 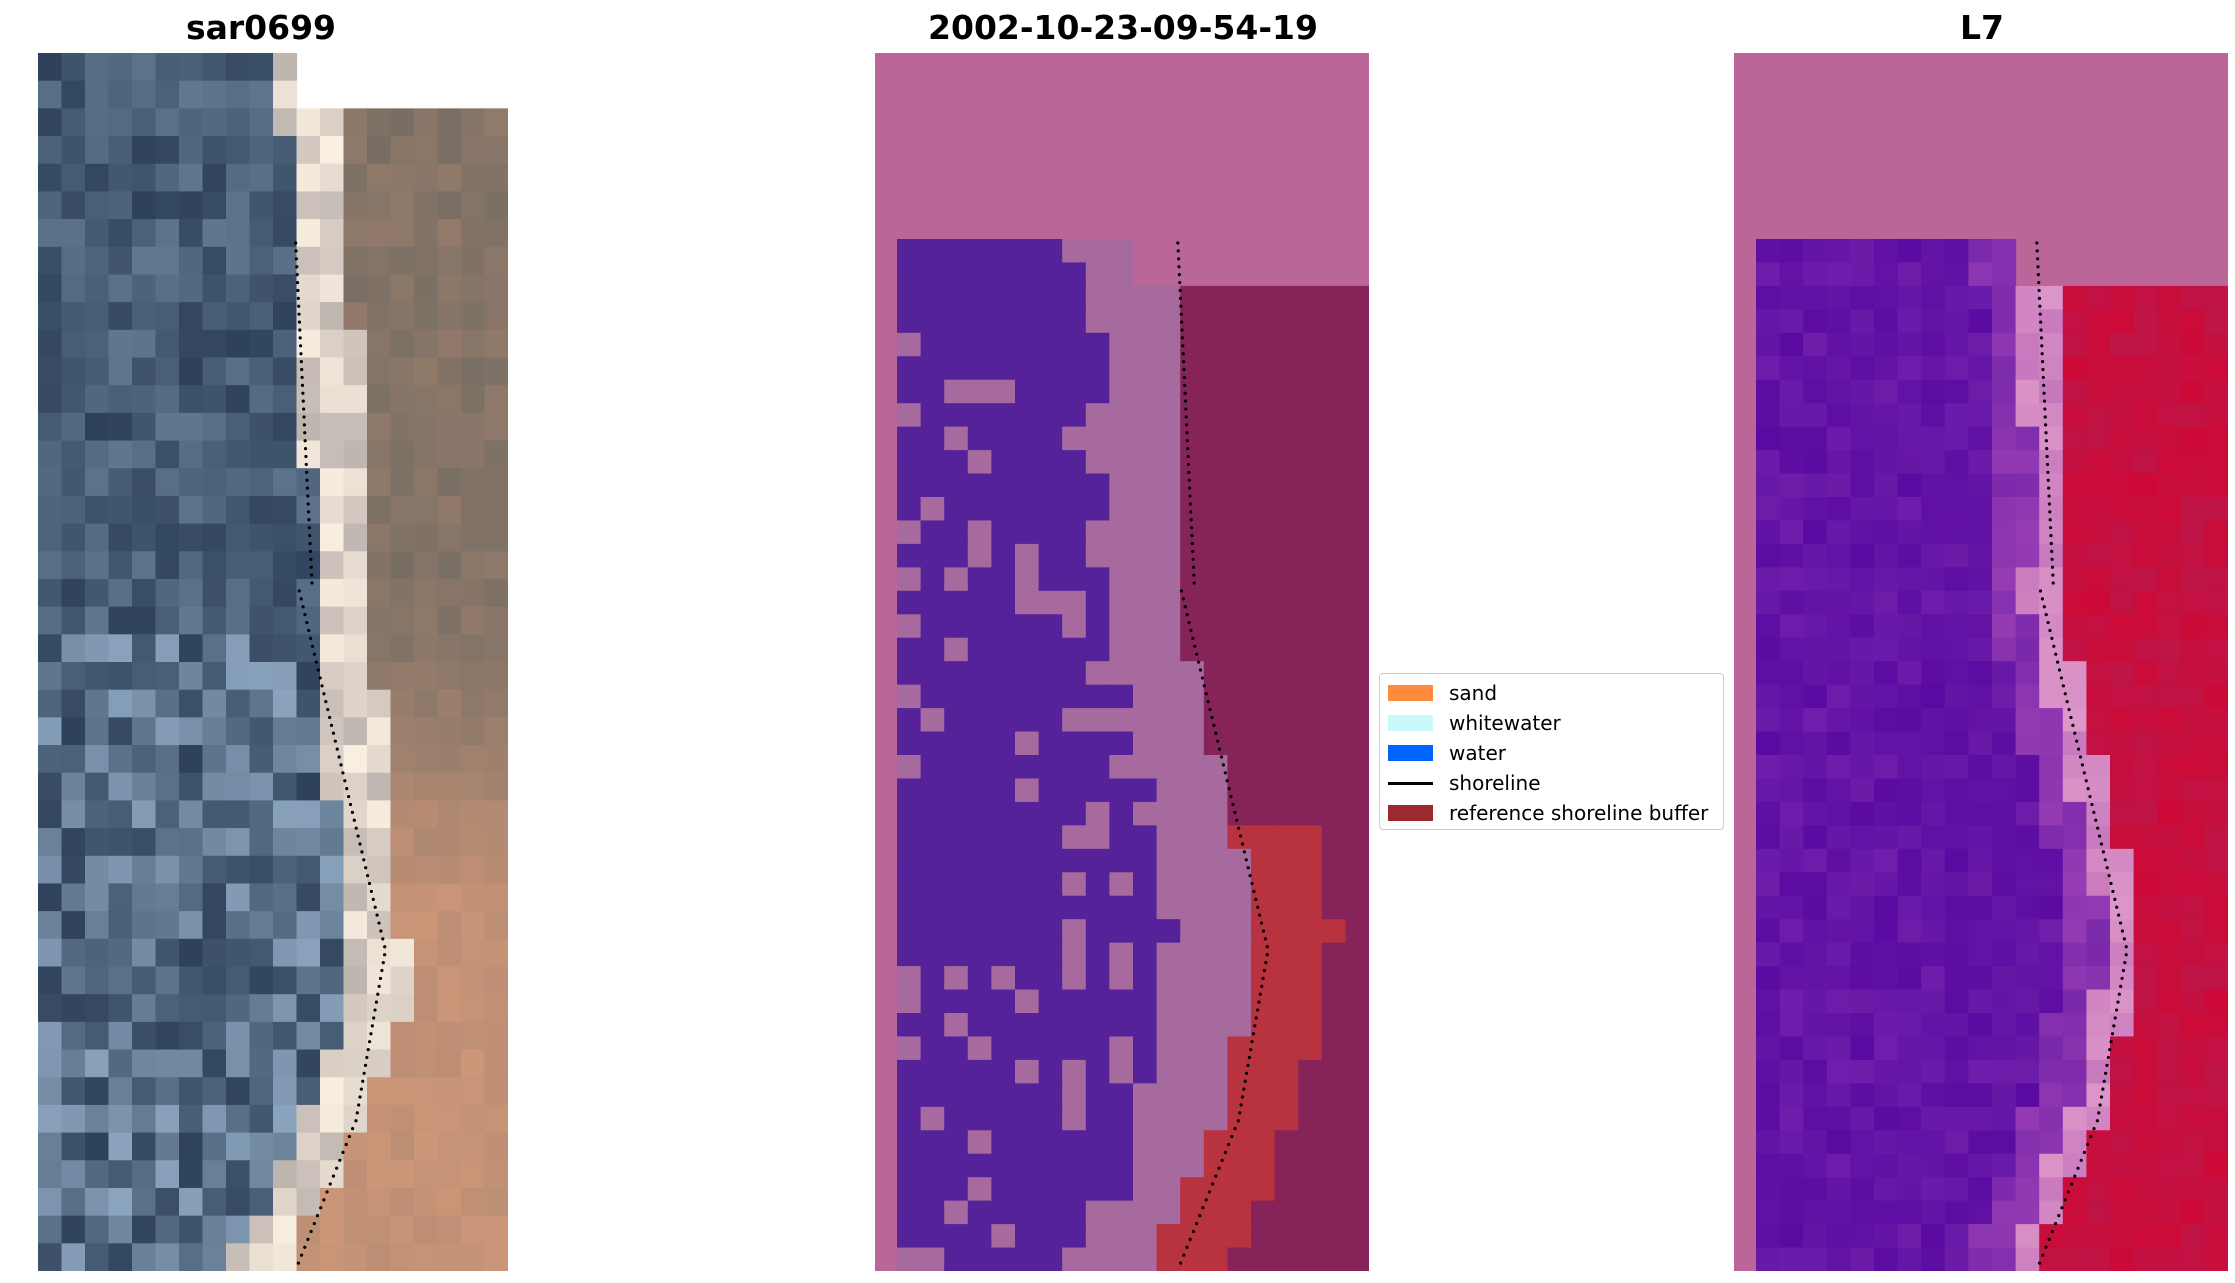 I want to click on legend-label-buffer: reference shoreline buffer, so click(x=1579, y=813).